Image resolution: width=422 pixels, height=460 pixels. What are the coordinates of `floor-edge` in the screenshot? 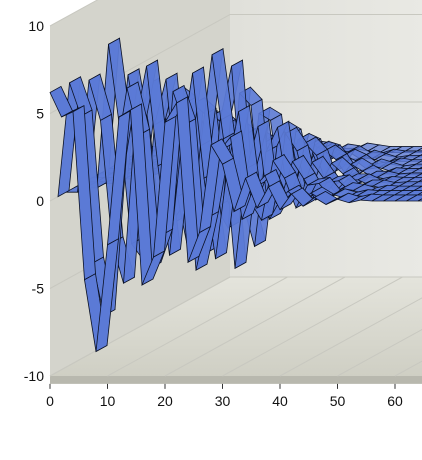 It's located at (236, 380).